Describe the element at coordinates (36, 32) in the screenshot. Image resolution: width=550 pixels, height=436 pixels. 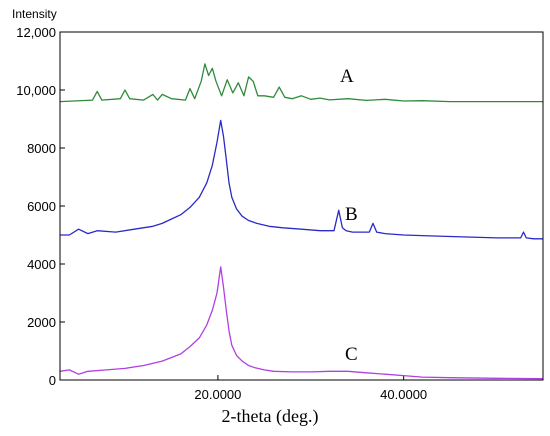
I see `y-tick-label: 12,000` at that location.